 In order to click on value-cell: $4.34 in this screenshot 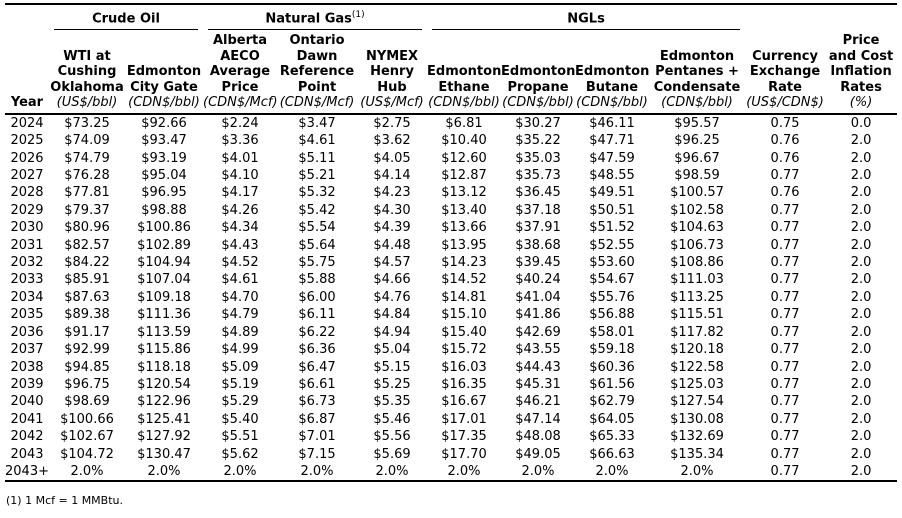, I will do `click(240, 228)`.